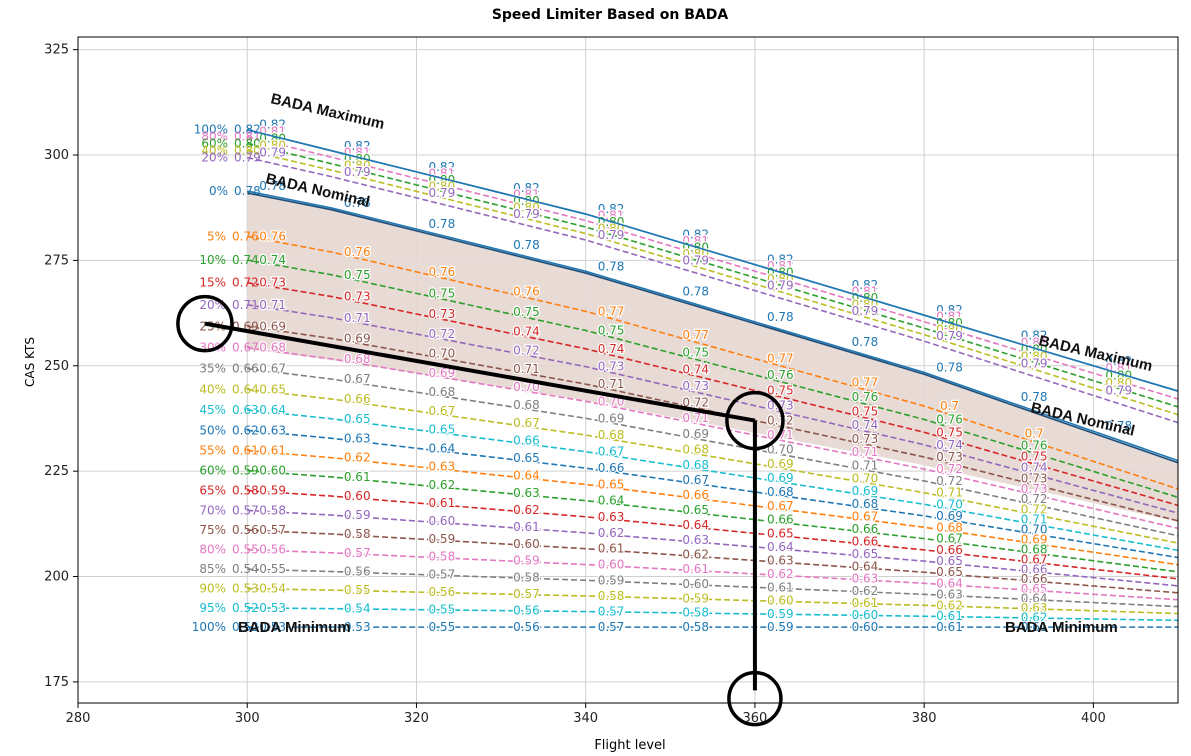 The width and height of the screenshot is (1191, 756). What do you see at coordinates (357, 458) in the screenshot?
I see `series-value-label: 0.62` at bounding box center [357, 458].